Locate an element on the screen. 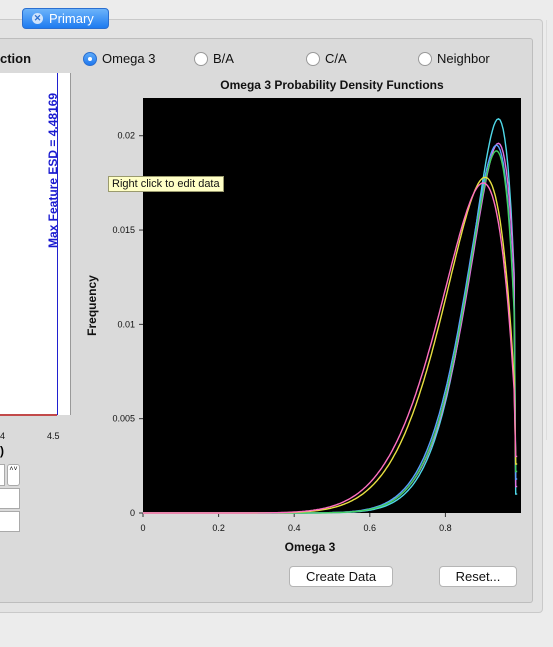 The width and height of the screenshot is (553, 647). radio-label: Neighbor is located at coordinates (463, 58).